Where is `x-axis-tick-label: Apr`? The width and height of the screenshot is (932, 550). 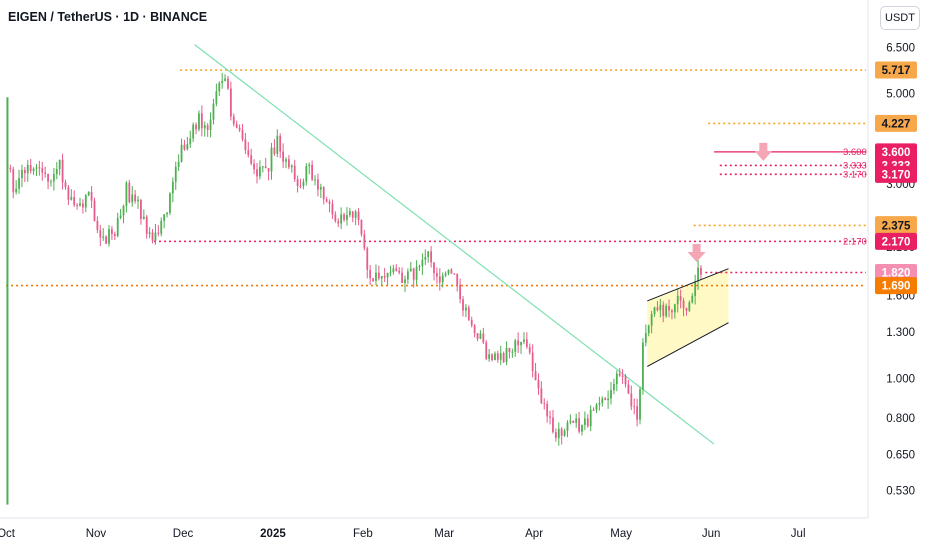
x-axis-tick-label: Apr is located at coordinates (534, 534).